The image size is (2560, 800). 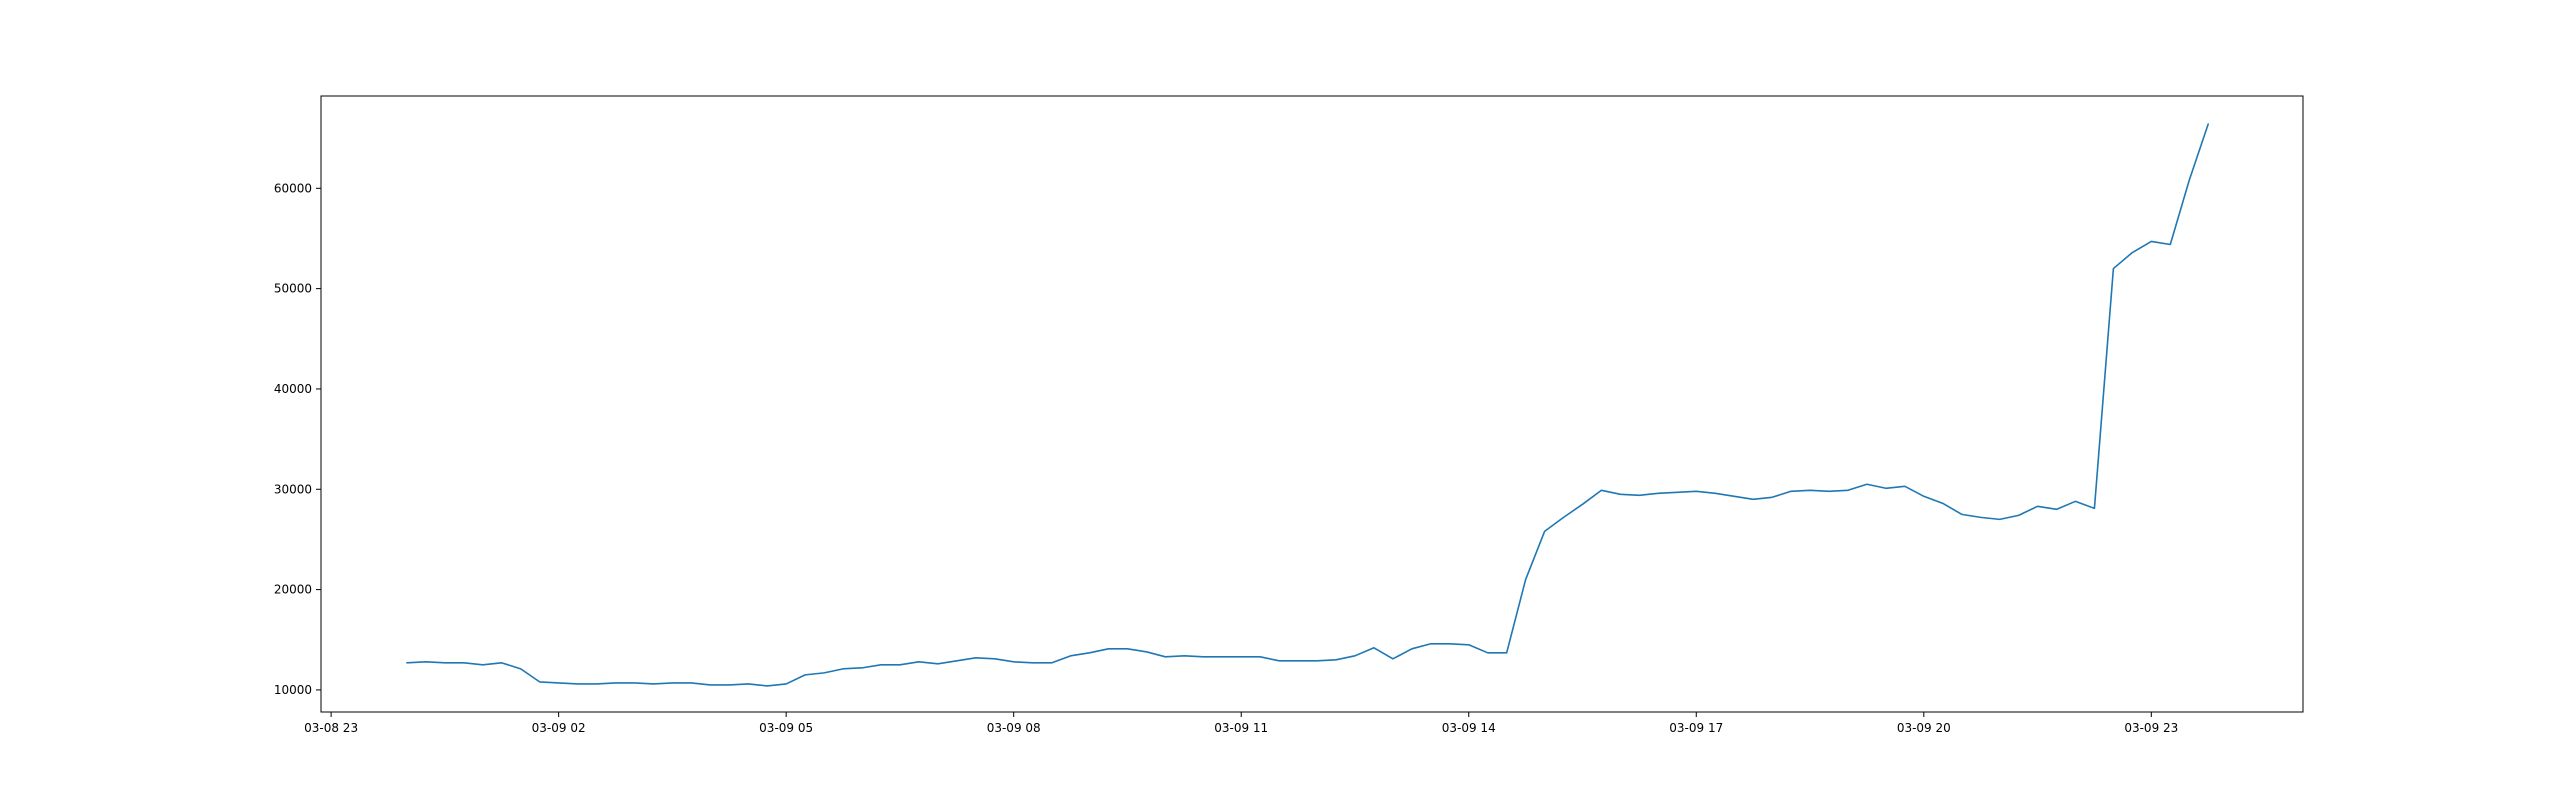 I want to click on y-tick-label: 60000, so click(x=293, y=188).